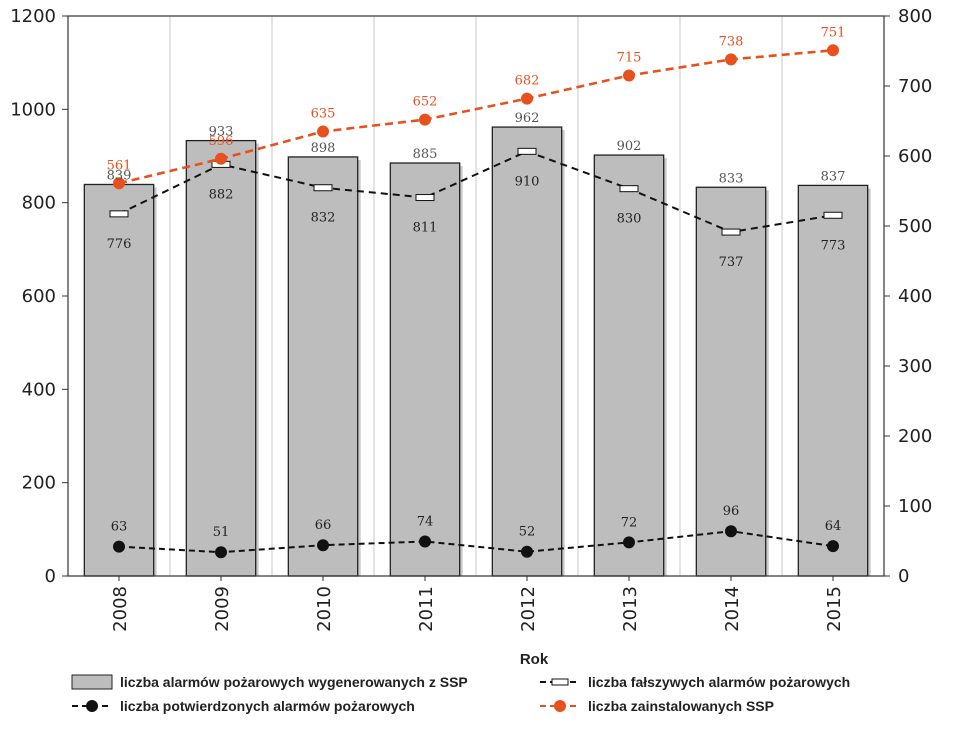 The height and width of the screenshot is (732, 960). Describe the element at coordinates (915, 506) in the screenshot. I see `y-right-tick-label: 100` at that location.